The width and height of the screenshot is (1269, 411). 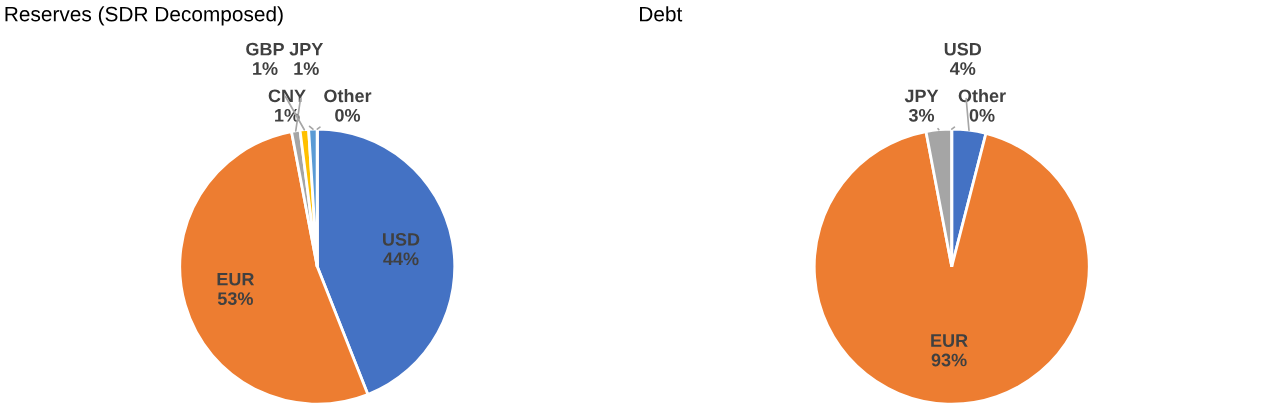 I want to click on data-label: 44%, so click(x=401, y=259).